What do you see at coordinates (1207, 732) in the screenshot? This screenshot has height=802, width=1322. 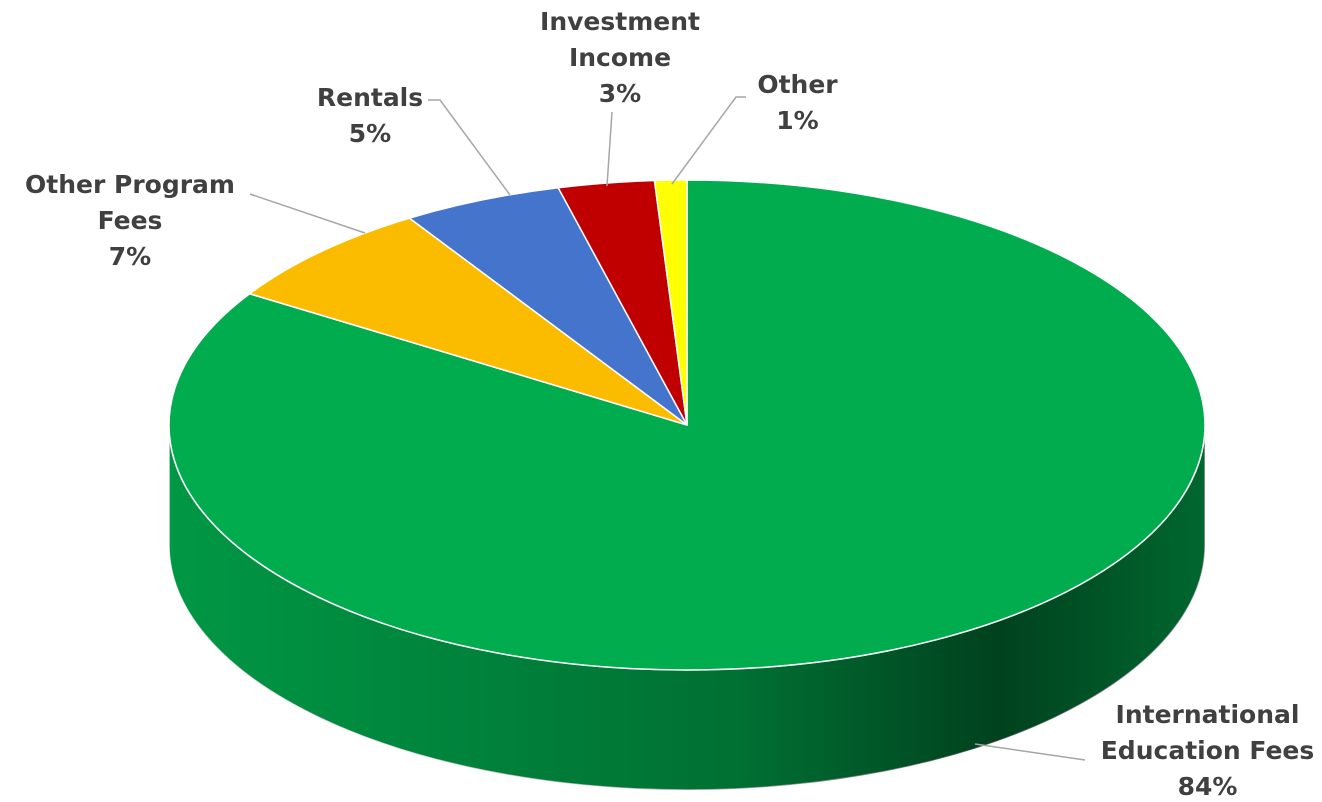 I see `category-label: International Education Fees` at bounding box center [1207, 732].